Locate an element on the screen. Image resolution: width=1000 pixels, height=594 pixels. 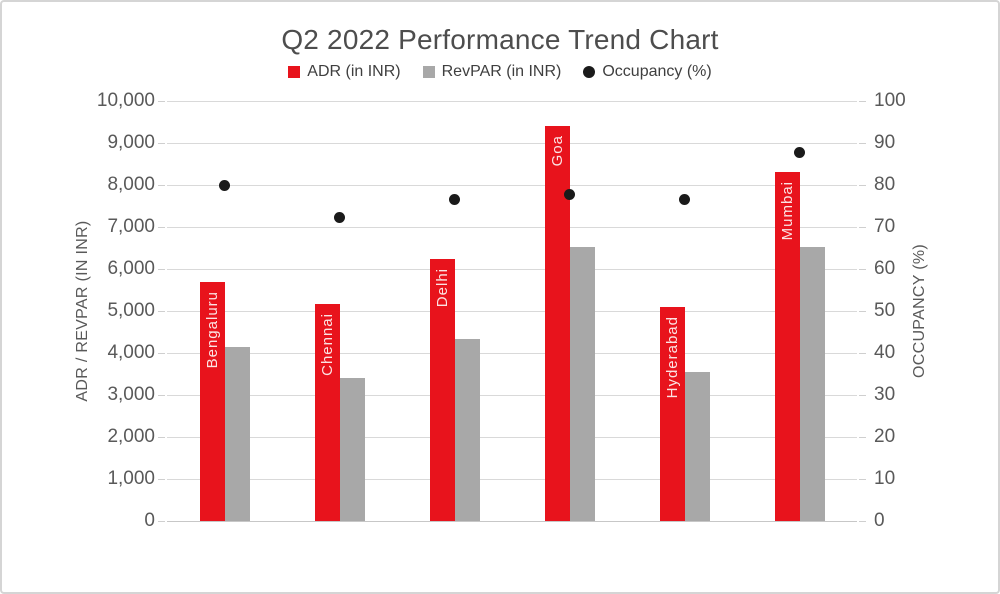
y-axis-left-tick-label: 0 is located at coordinates (149, 520).